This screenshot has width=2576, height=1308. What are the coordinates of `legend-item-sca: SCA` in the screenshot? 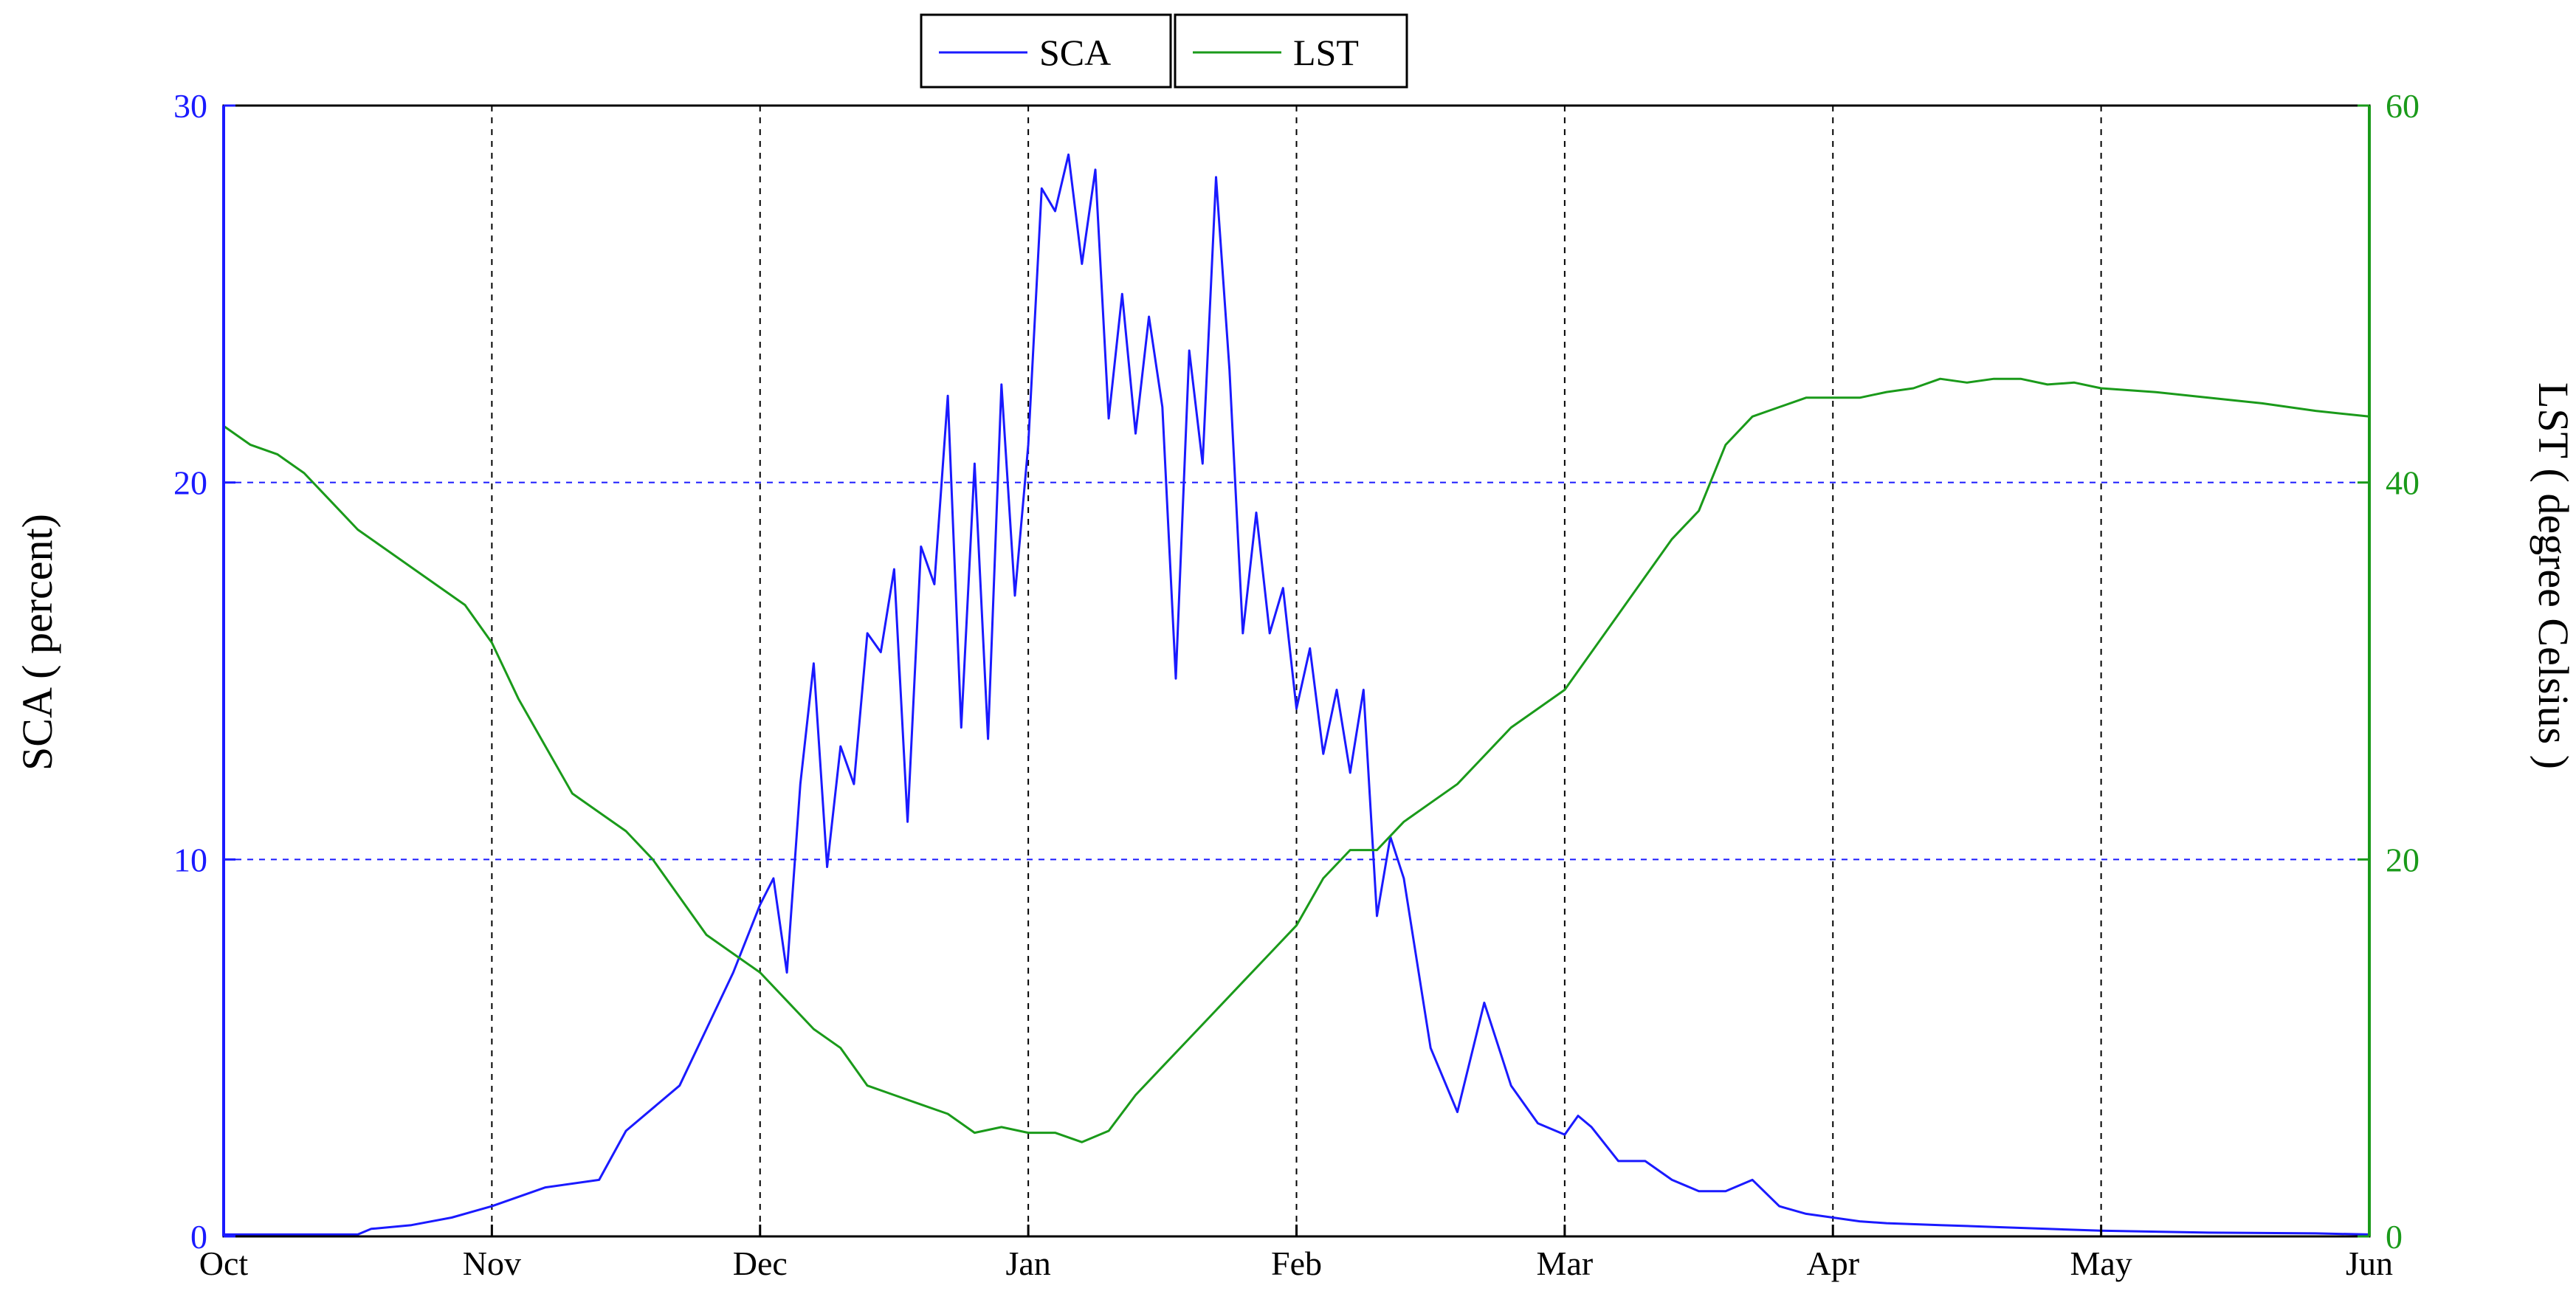 It's located at (1046, 51).